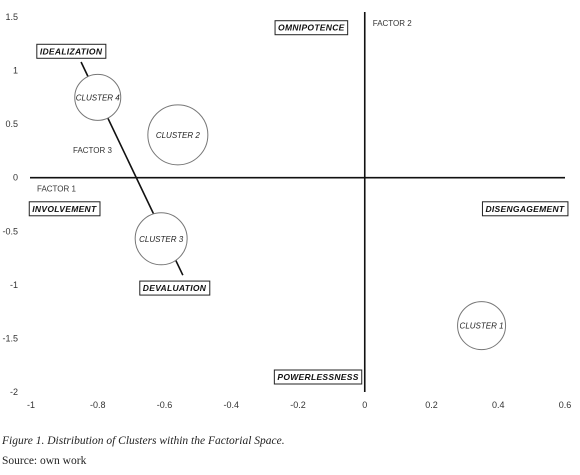 The height and width of the screenshot is (475, 580). I want to click on pole-label-text: OMNIPOTENCE, so click(311, 28).